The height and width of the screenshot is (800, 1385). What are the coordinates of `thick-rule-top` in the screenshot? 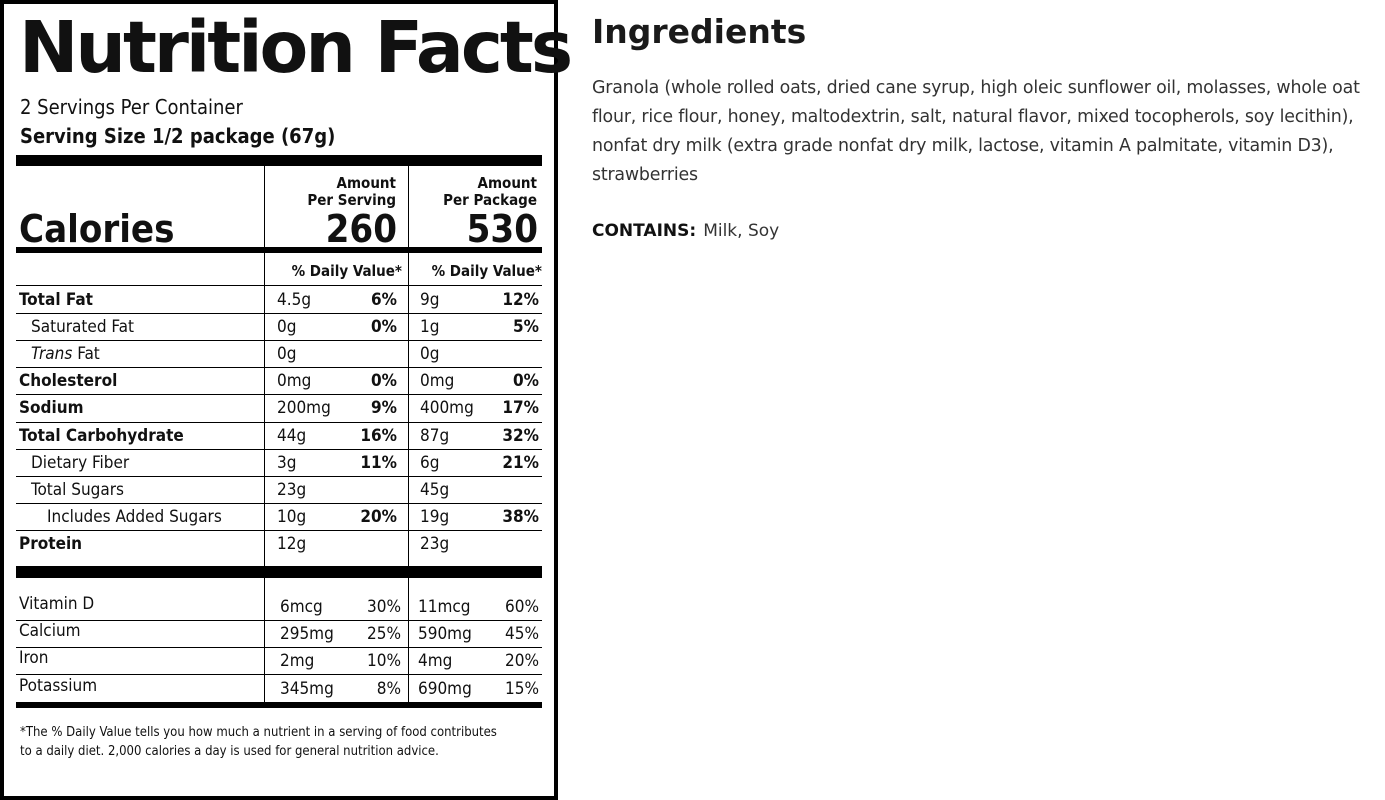 It's located at (279, 160).